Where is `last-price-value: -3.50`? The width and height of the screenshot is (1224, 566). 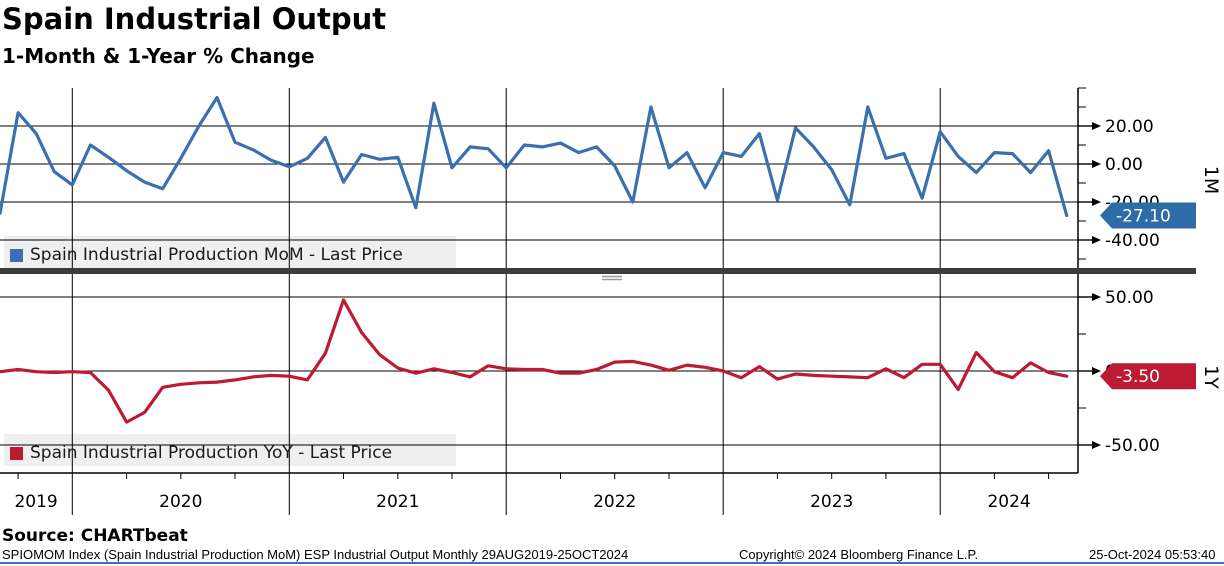 last-price-value: -3.50 is located at coordinates (1138, 377).